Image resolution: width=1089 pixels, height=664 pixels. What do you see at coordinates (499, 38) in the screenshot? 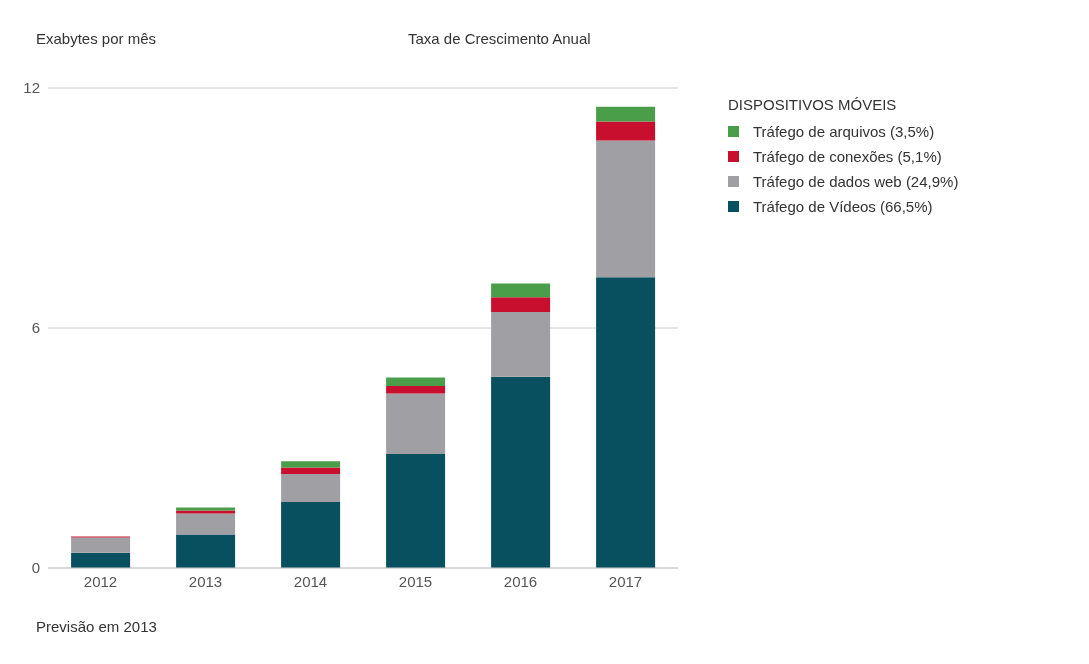
I see `chart-title: Taxa de Crescimento Anual` at bounding box center [499, 38].